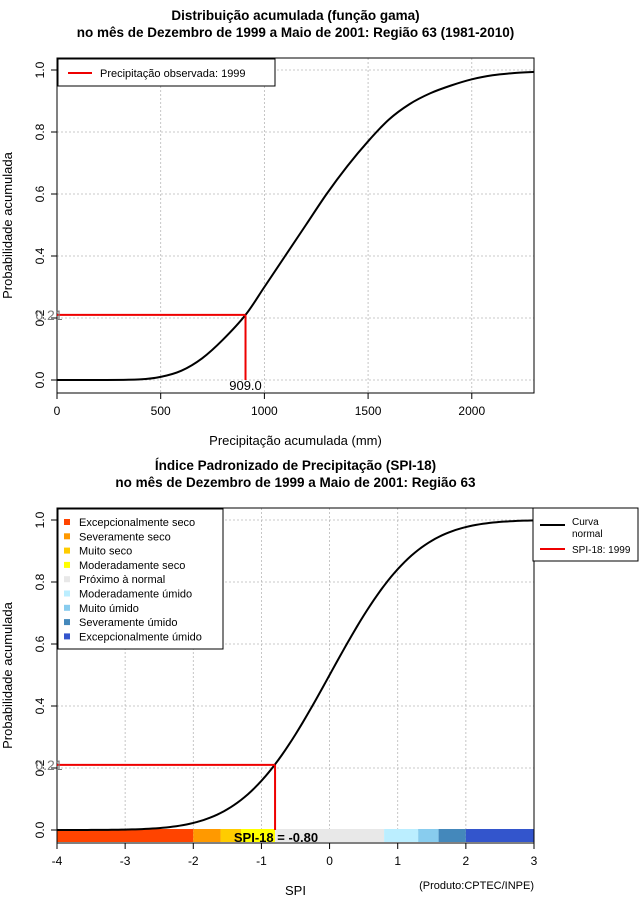  What do you see at coordinates (261, 861) in the screenshot?
I see `x-tick-label: -1` at bounding box center [261, 861].